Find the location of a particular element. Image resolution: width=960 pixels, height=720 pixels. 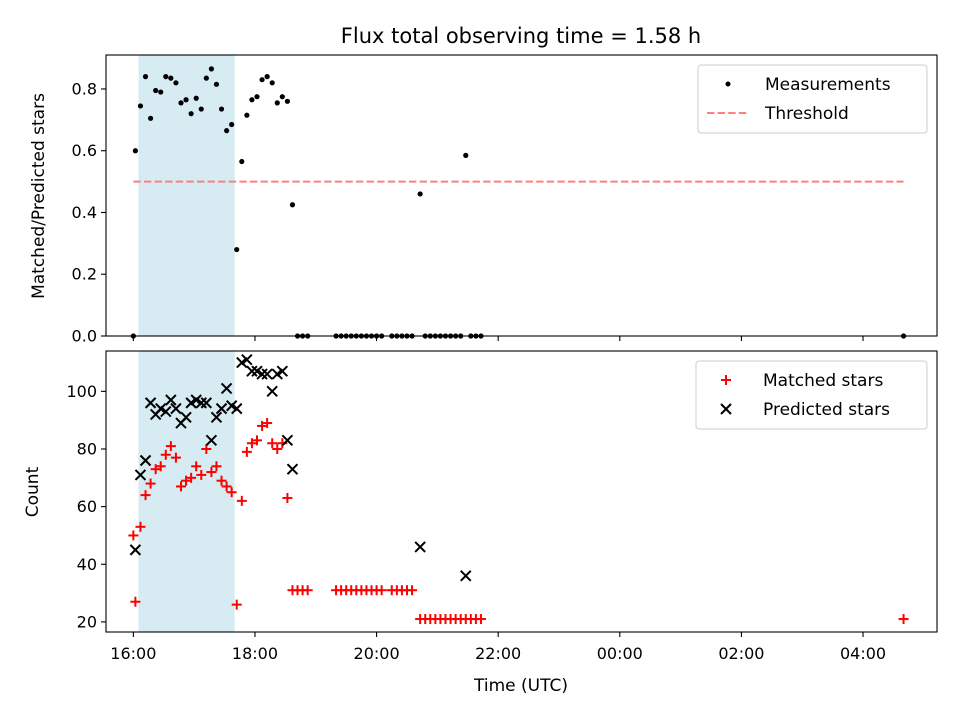

legend-measurements-marker is located at coordinates (728, 84).